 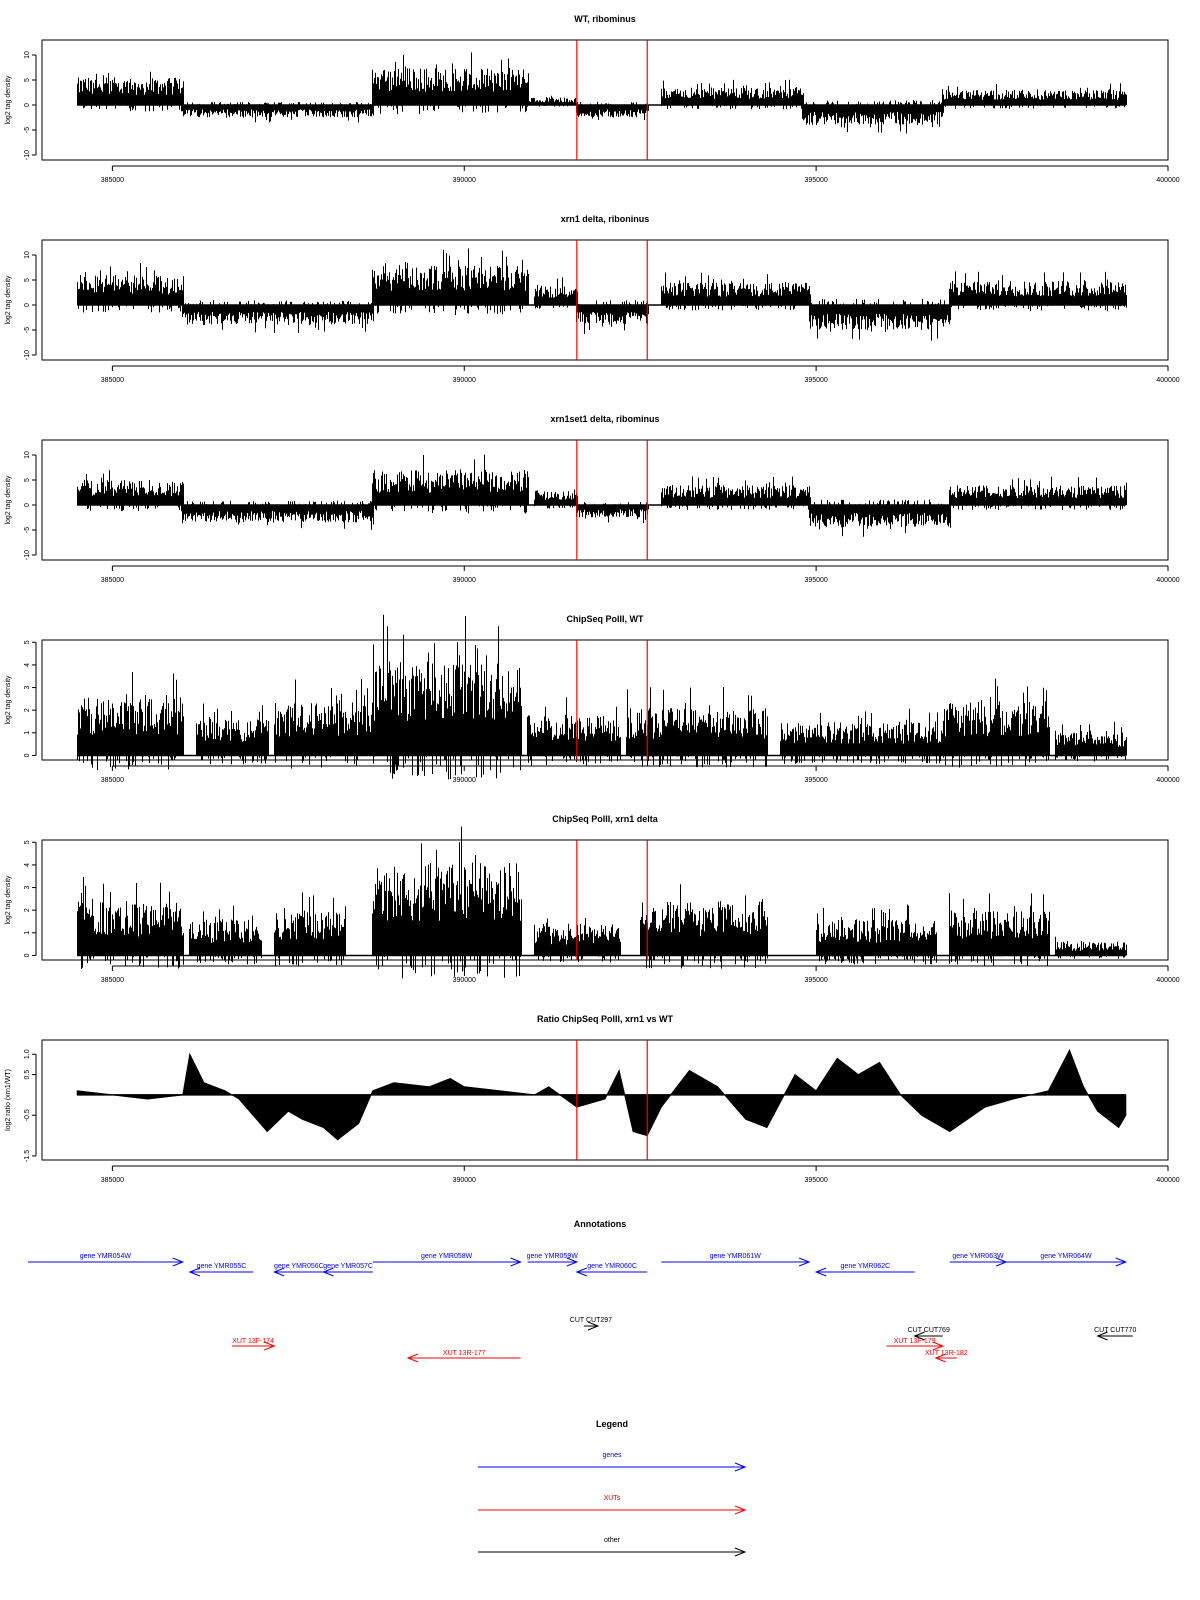 What do you see at coordinates (605, 619) in the screenshot?
I see `chart-title: ChipSeq PolII, WT` at bounding box center [605, 619].